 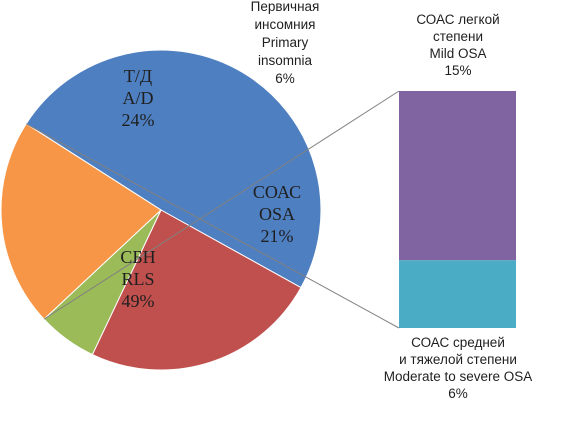 I want to click on bar-label-mild-osa: СОАС легкой степени Mild OSA 15%, so click(x=457, y=45).